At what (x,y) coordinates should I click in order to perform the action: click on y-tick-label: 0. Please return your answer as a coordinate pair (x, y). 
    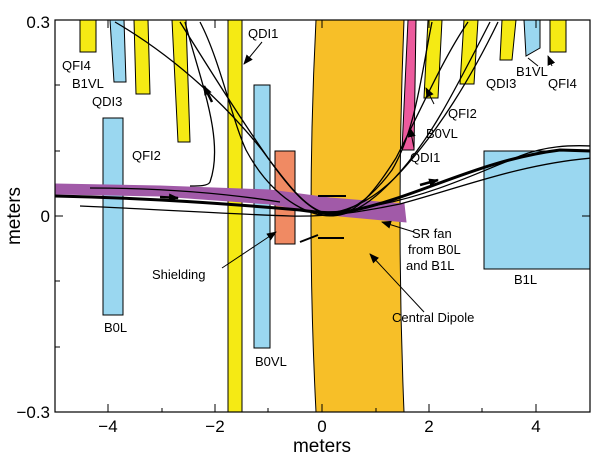
    Looking at the image, I should click on (45, 216).